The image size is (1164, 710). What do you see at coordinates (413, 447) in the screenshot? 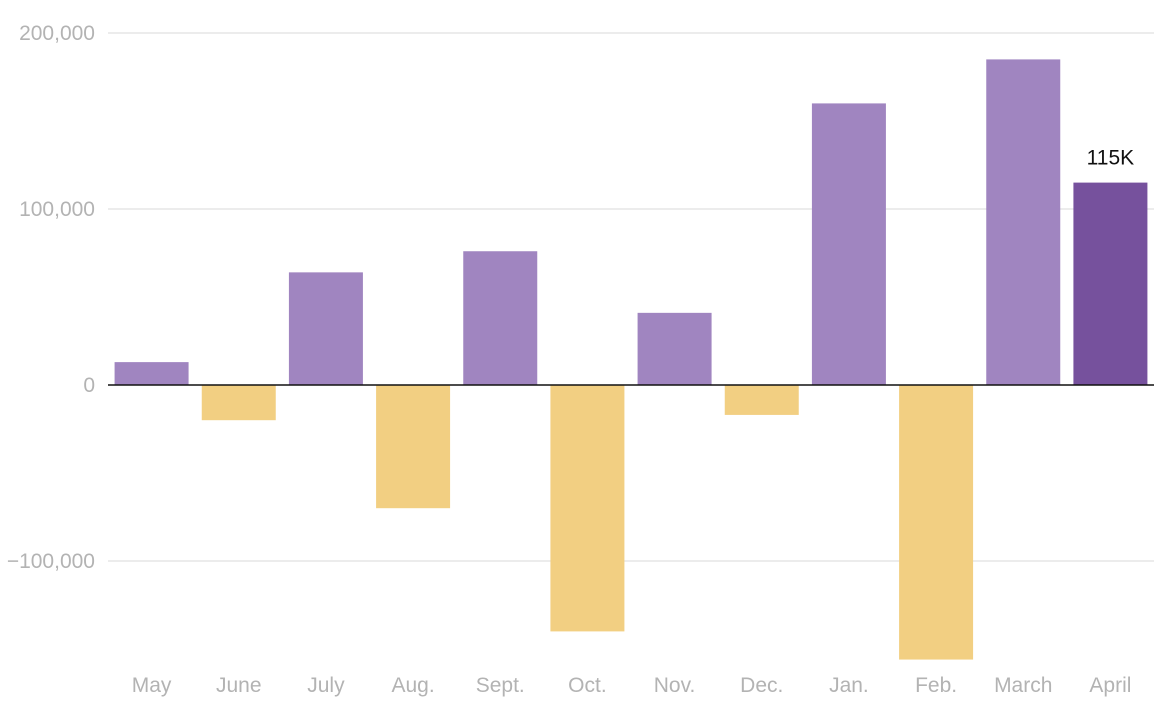
I see `bar-aug` at bounding box center [413, 447].